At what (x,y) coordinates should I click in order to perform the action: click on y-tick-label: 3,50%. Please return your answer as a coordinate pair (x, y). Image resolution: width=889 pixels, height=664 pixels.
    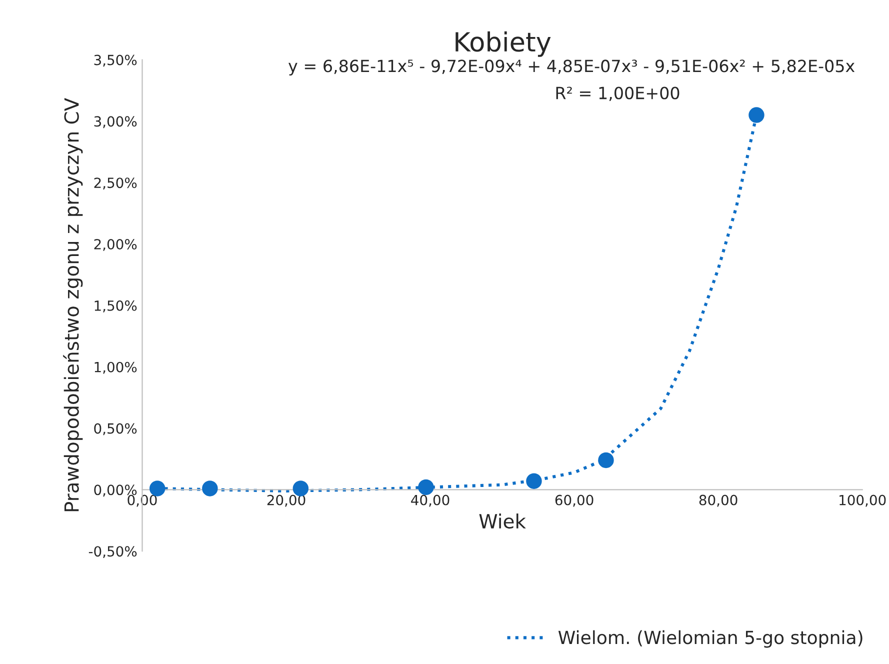
    Looking at the image, I should click on (115, 60).